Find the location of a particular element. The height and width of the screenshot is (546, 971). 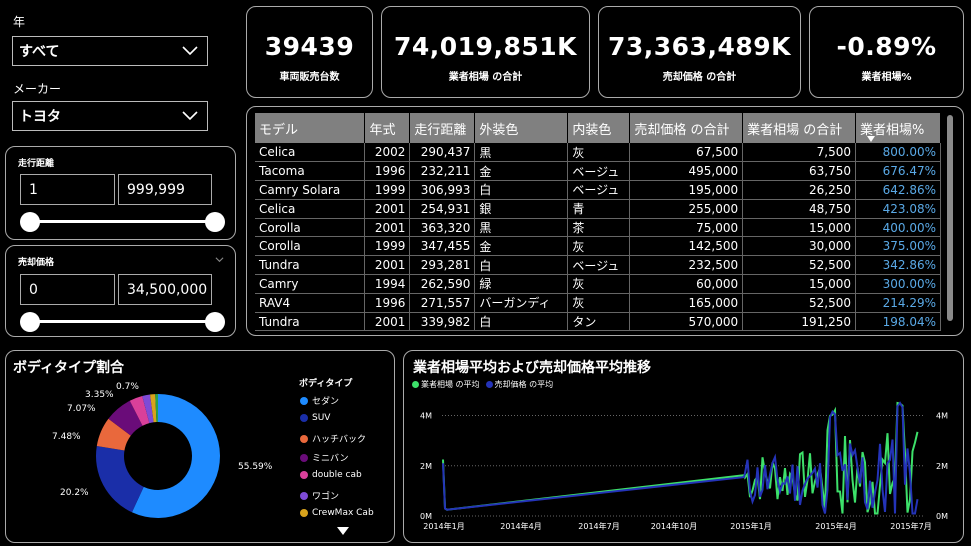

mileage-slider-min-handle is located at coordinates (30, 222).